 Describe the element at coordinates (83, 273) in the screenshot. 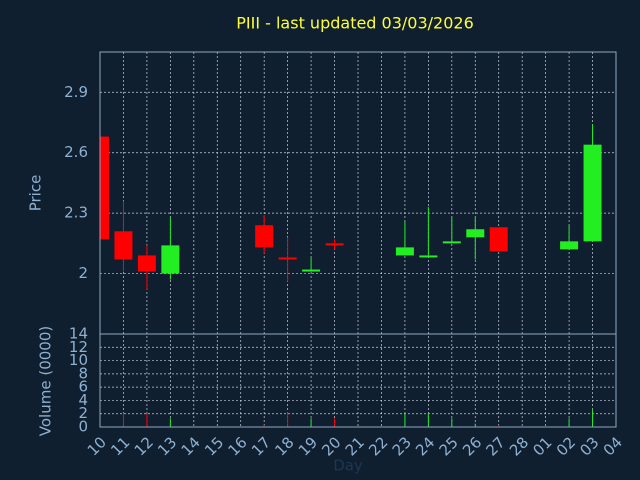

I see `y-tick-label: 2` at that location.